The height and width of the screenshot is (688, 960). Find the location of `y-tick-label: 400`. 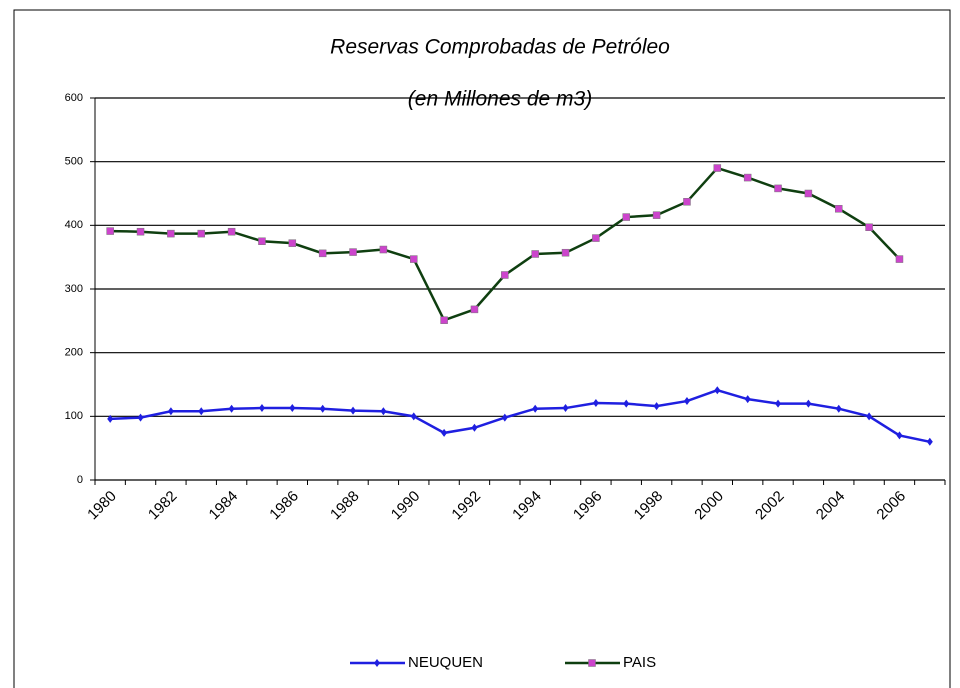

y-tick-label: 400 is located at coordinates (74, 225).